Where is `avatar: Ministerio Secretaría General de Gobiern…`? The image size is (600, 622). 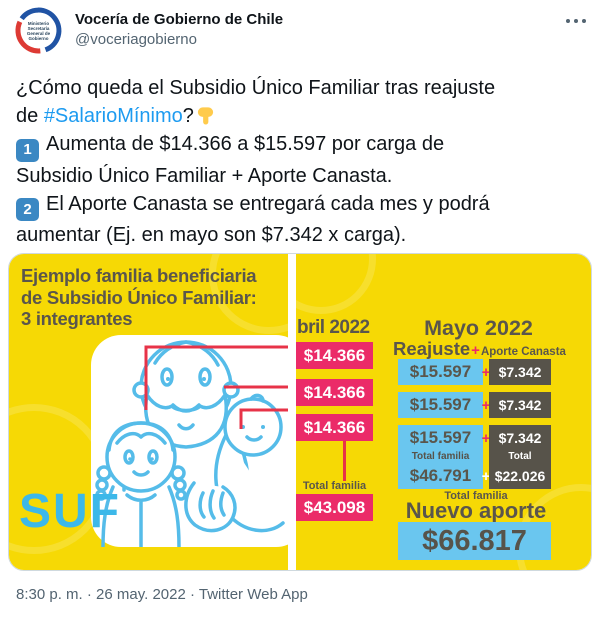
avatar: Ministerio Secretaría General de Gobiern… is located at coordinates (38, 30).